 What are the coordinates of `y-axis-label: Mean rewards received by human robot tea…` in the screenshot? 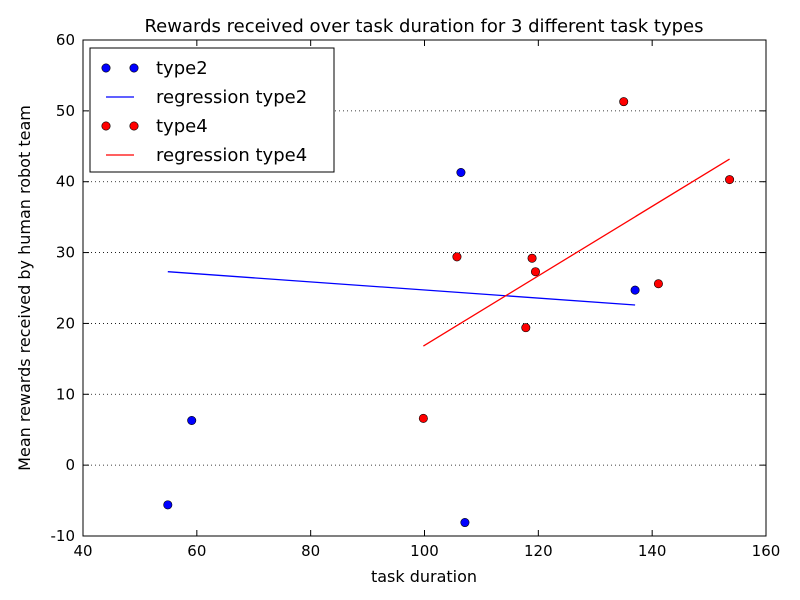 It's located at (24, 288).